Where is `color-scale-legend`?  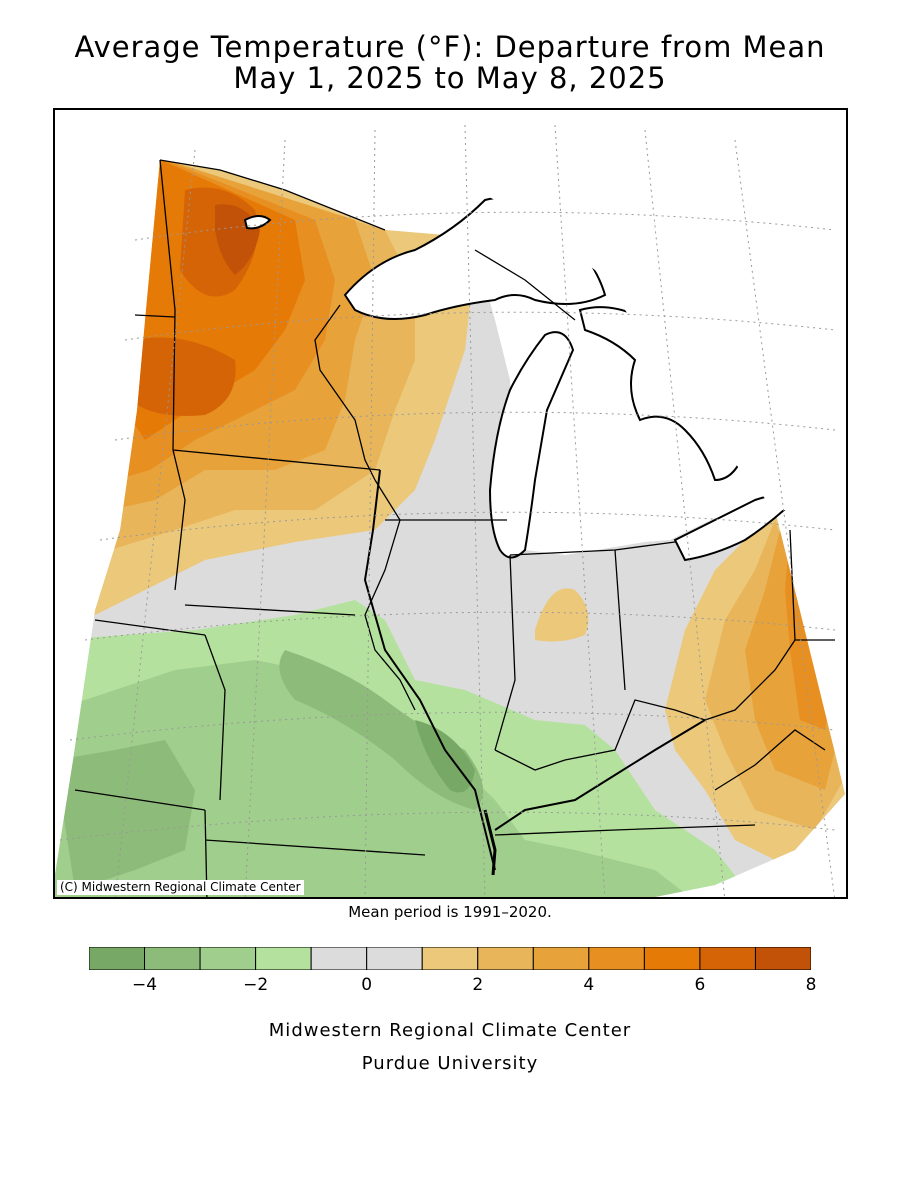
color-scale-legend is located at coordinates (450, 958).